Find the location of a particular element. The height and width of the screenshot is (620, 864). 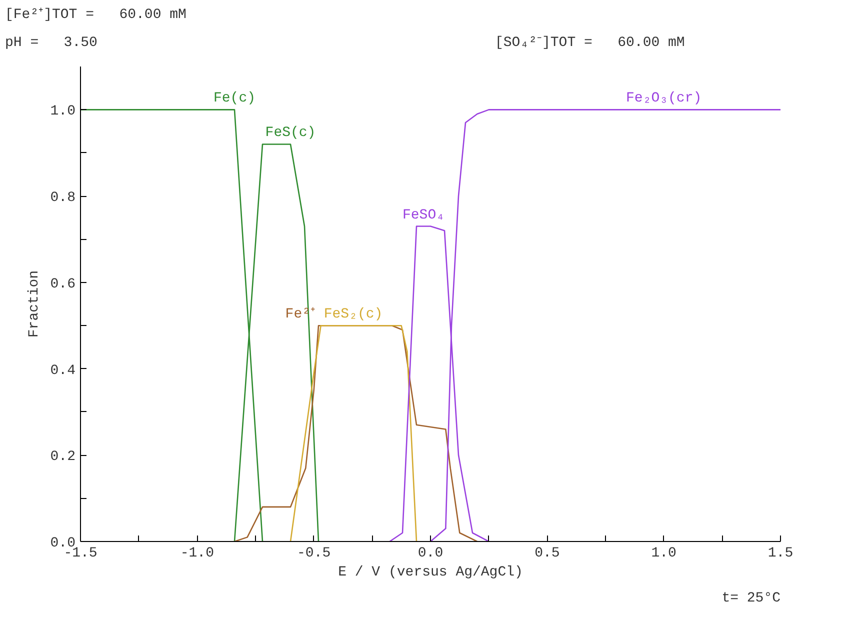

x-tick-label: 1.5 is located at coordinates (781, 554).